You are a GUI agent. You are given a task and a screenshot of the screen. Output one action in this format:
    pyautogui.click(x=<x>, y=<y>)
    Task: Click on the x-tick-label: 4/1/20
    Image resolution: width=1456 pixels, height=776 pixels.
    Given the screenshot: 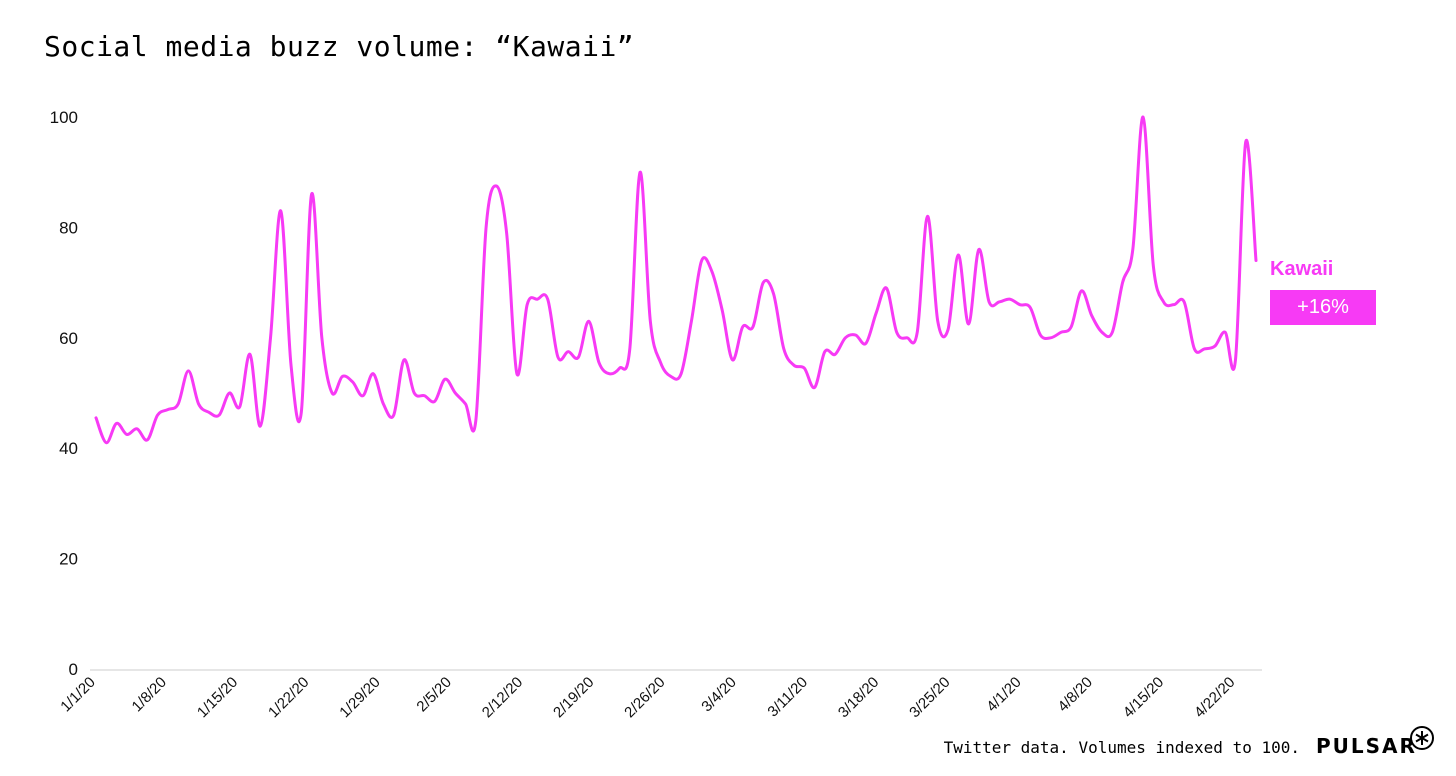 What is the action you would take?
    pyautogui.click(x=1004, y=695)
    